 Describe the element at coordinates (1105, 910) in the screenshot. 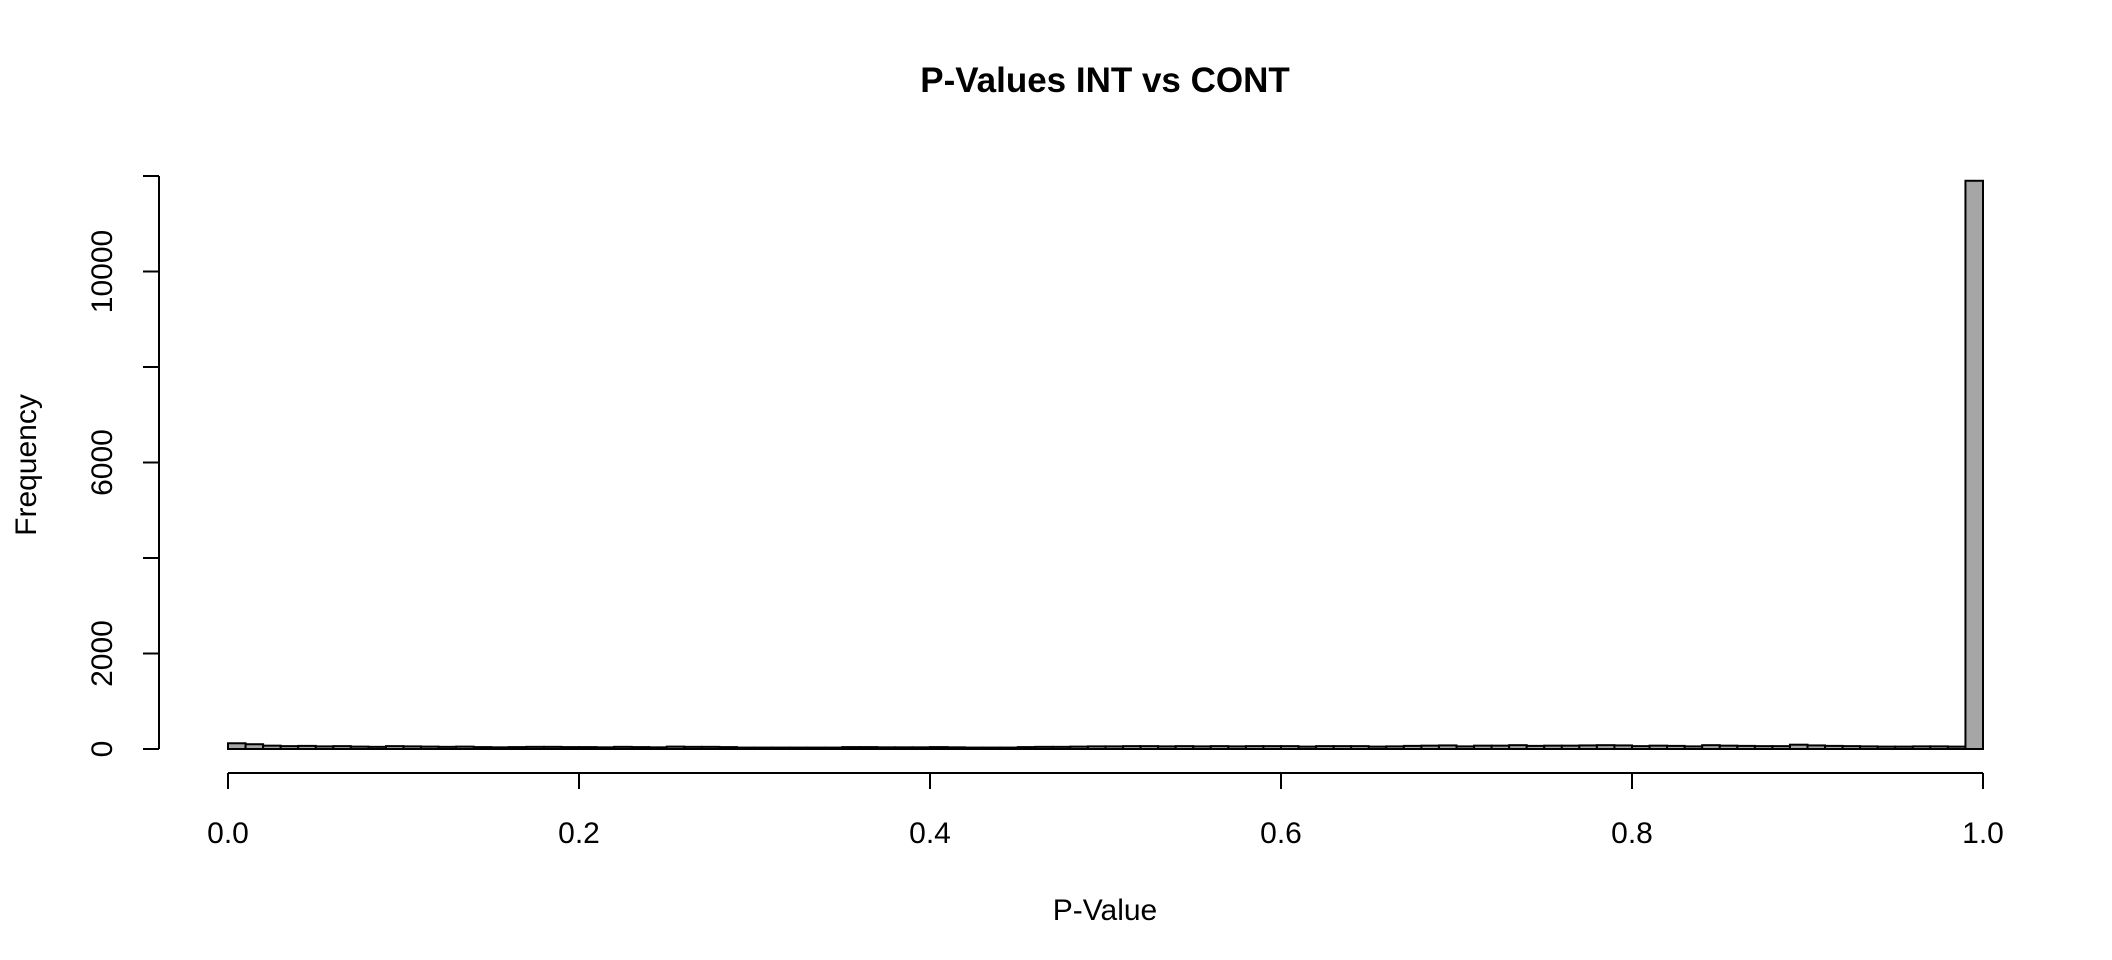

I see `x-axis-label: P-Value` at that location.